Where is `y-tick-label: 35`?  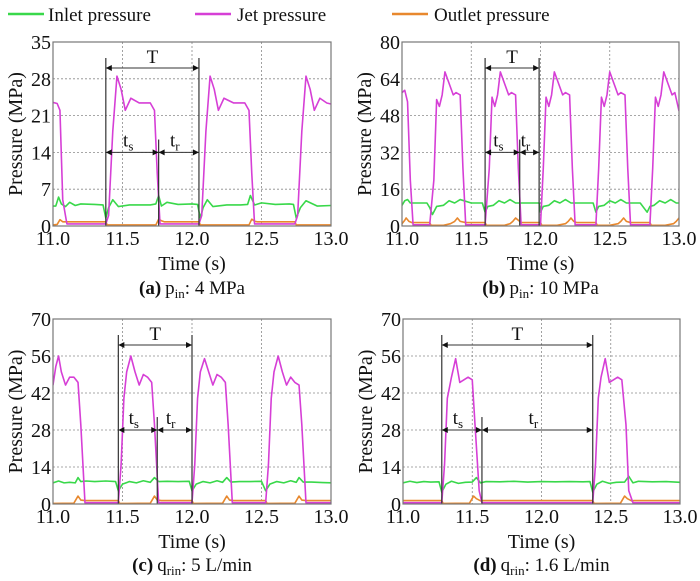 y-tick-label: 35 is located at coordinates (41, 43).